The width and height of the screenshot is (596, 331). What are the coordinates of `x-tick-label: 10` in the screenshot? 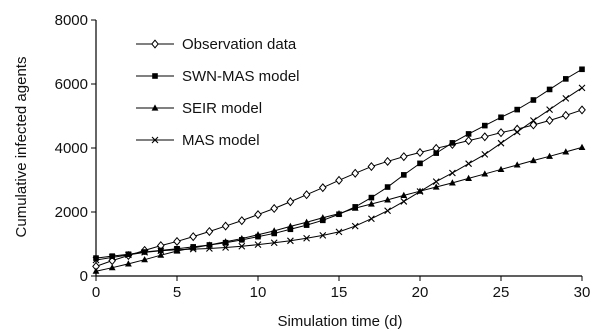 It's located at (258, 292).